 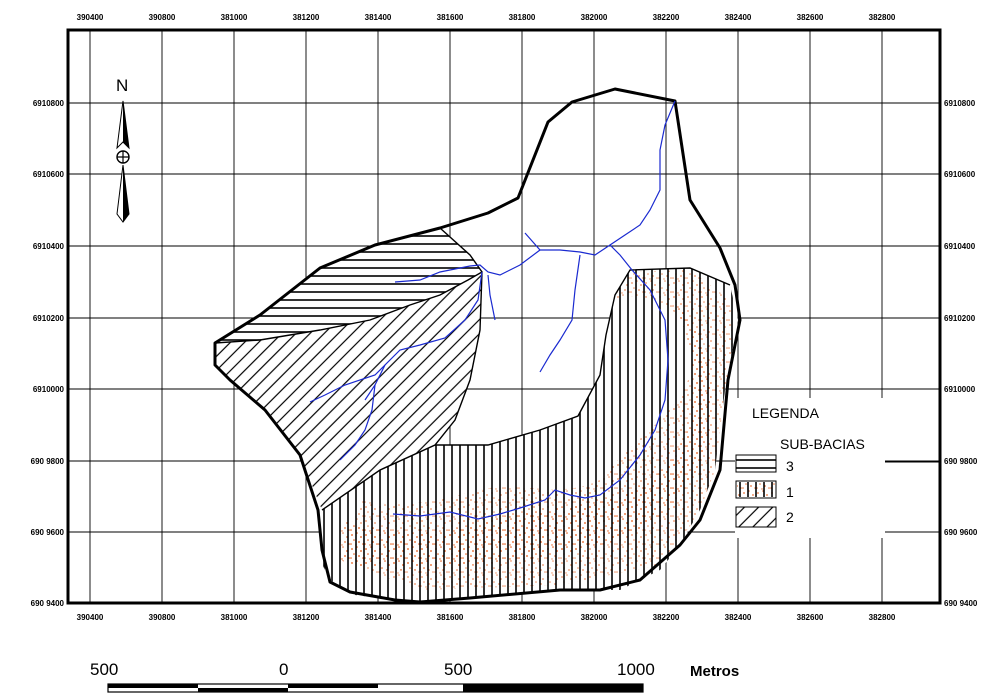 I want to click on legend-item-2: 2, so click(x=790, y=517).